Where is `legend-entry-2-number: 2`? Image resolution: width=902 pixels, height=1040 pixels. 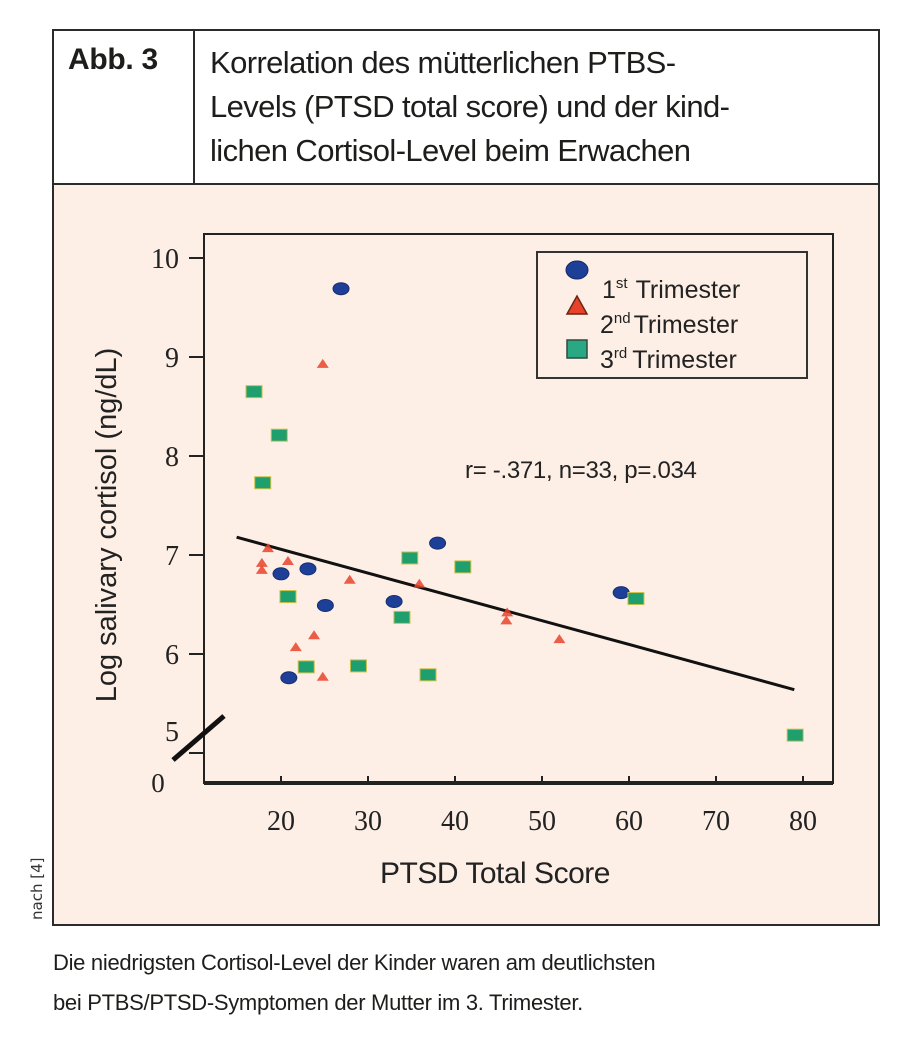 legend-entry-2-number: 2 is located at coordinates (607, 325).